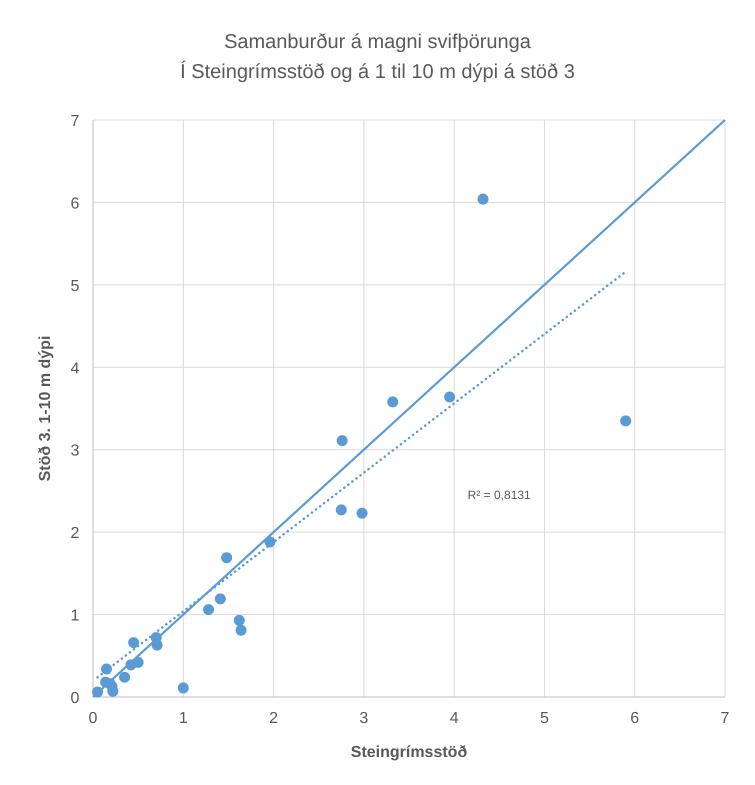 The width and height of the screenshot is (755, 785). I want to click on y-tick-label: 2, so click(75, 533).